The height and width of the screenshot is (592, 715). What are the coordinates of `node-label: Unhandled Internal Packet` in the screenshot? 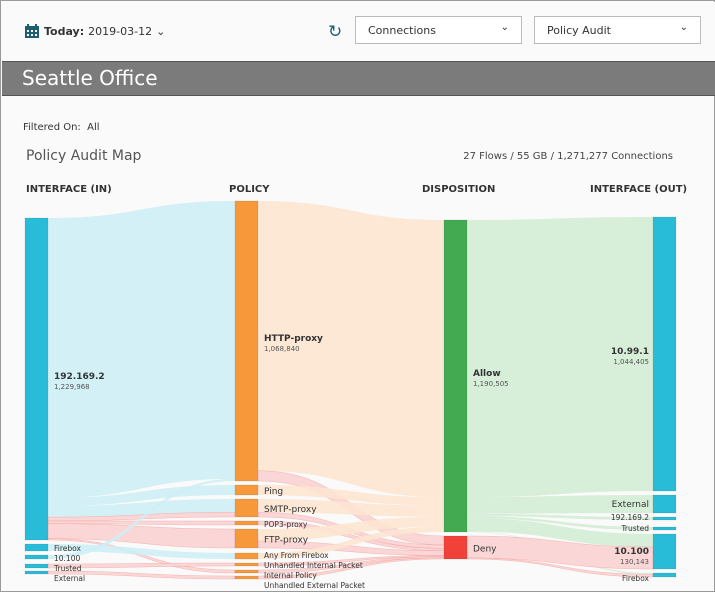 It's located at (313, 565).